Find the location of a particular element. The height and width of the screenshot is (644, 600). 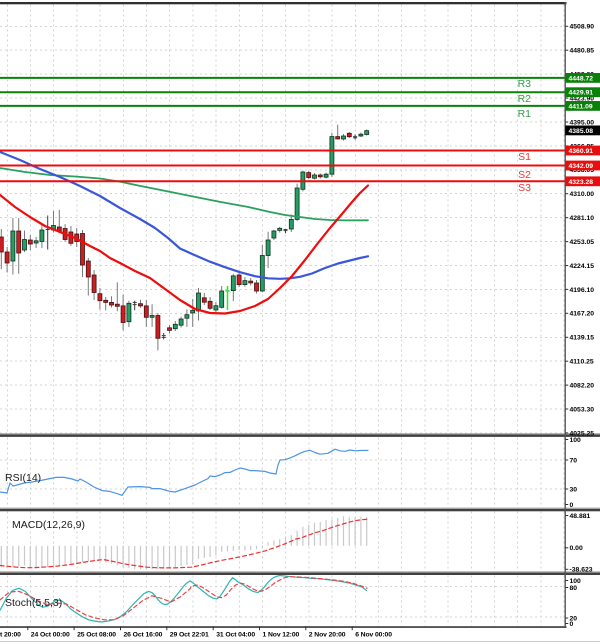

svg-text: 4385.08 is located at coordinates (581, 131).